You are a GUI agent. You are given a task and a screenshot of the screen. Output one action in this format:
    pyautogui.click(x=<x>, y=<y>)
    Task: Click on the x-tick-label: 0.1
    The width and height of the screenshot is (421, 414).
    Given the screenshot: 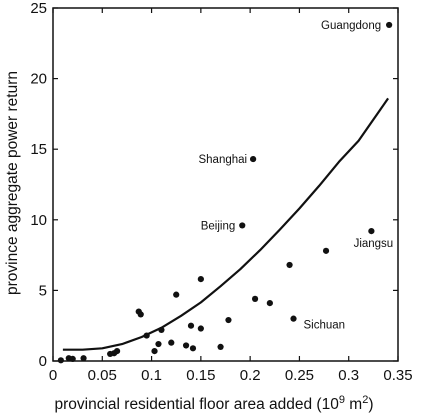 What is the action you would take?
    pyautogui.click(x=151, y=375)
    